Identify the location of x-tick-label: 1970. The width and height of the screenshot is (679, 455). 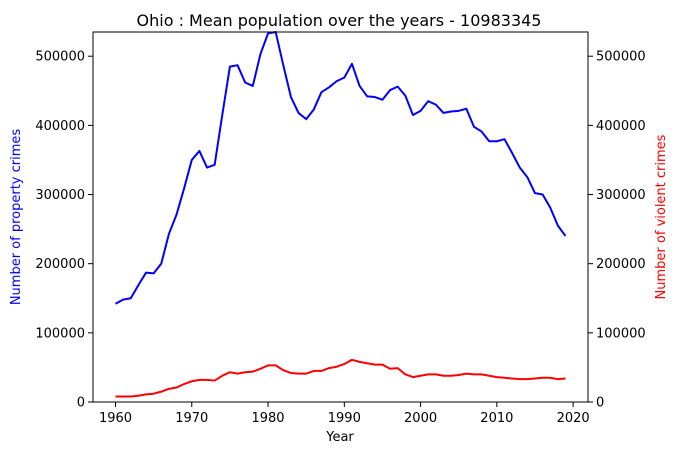
(191, 418).